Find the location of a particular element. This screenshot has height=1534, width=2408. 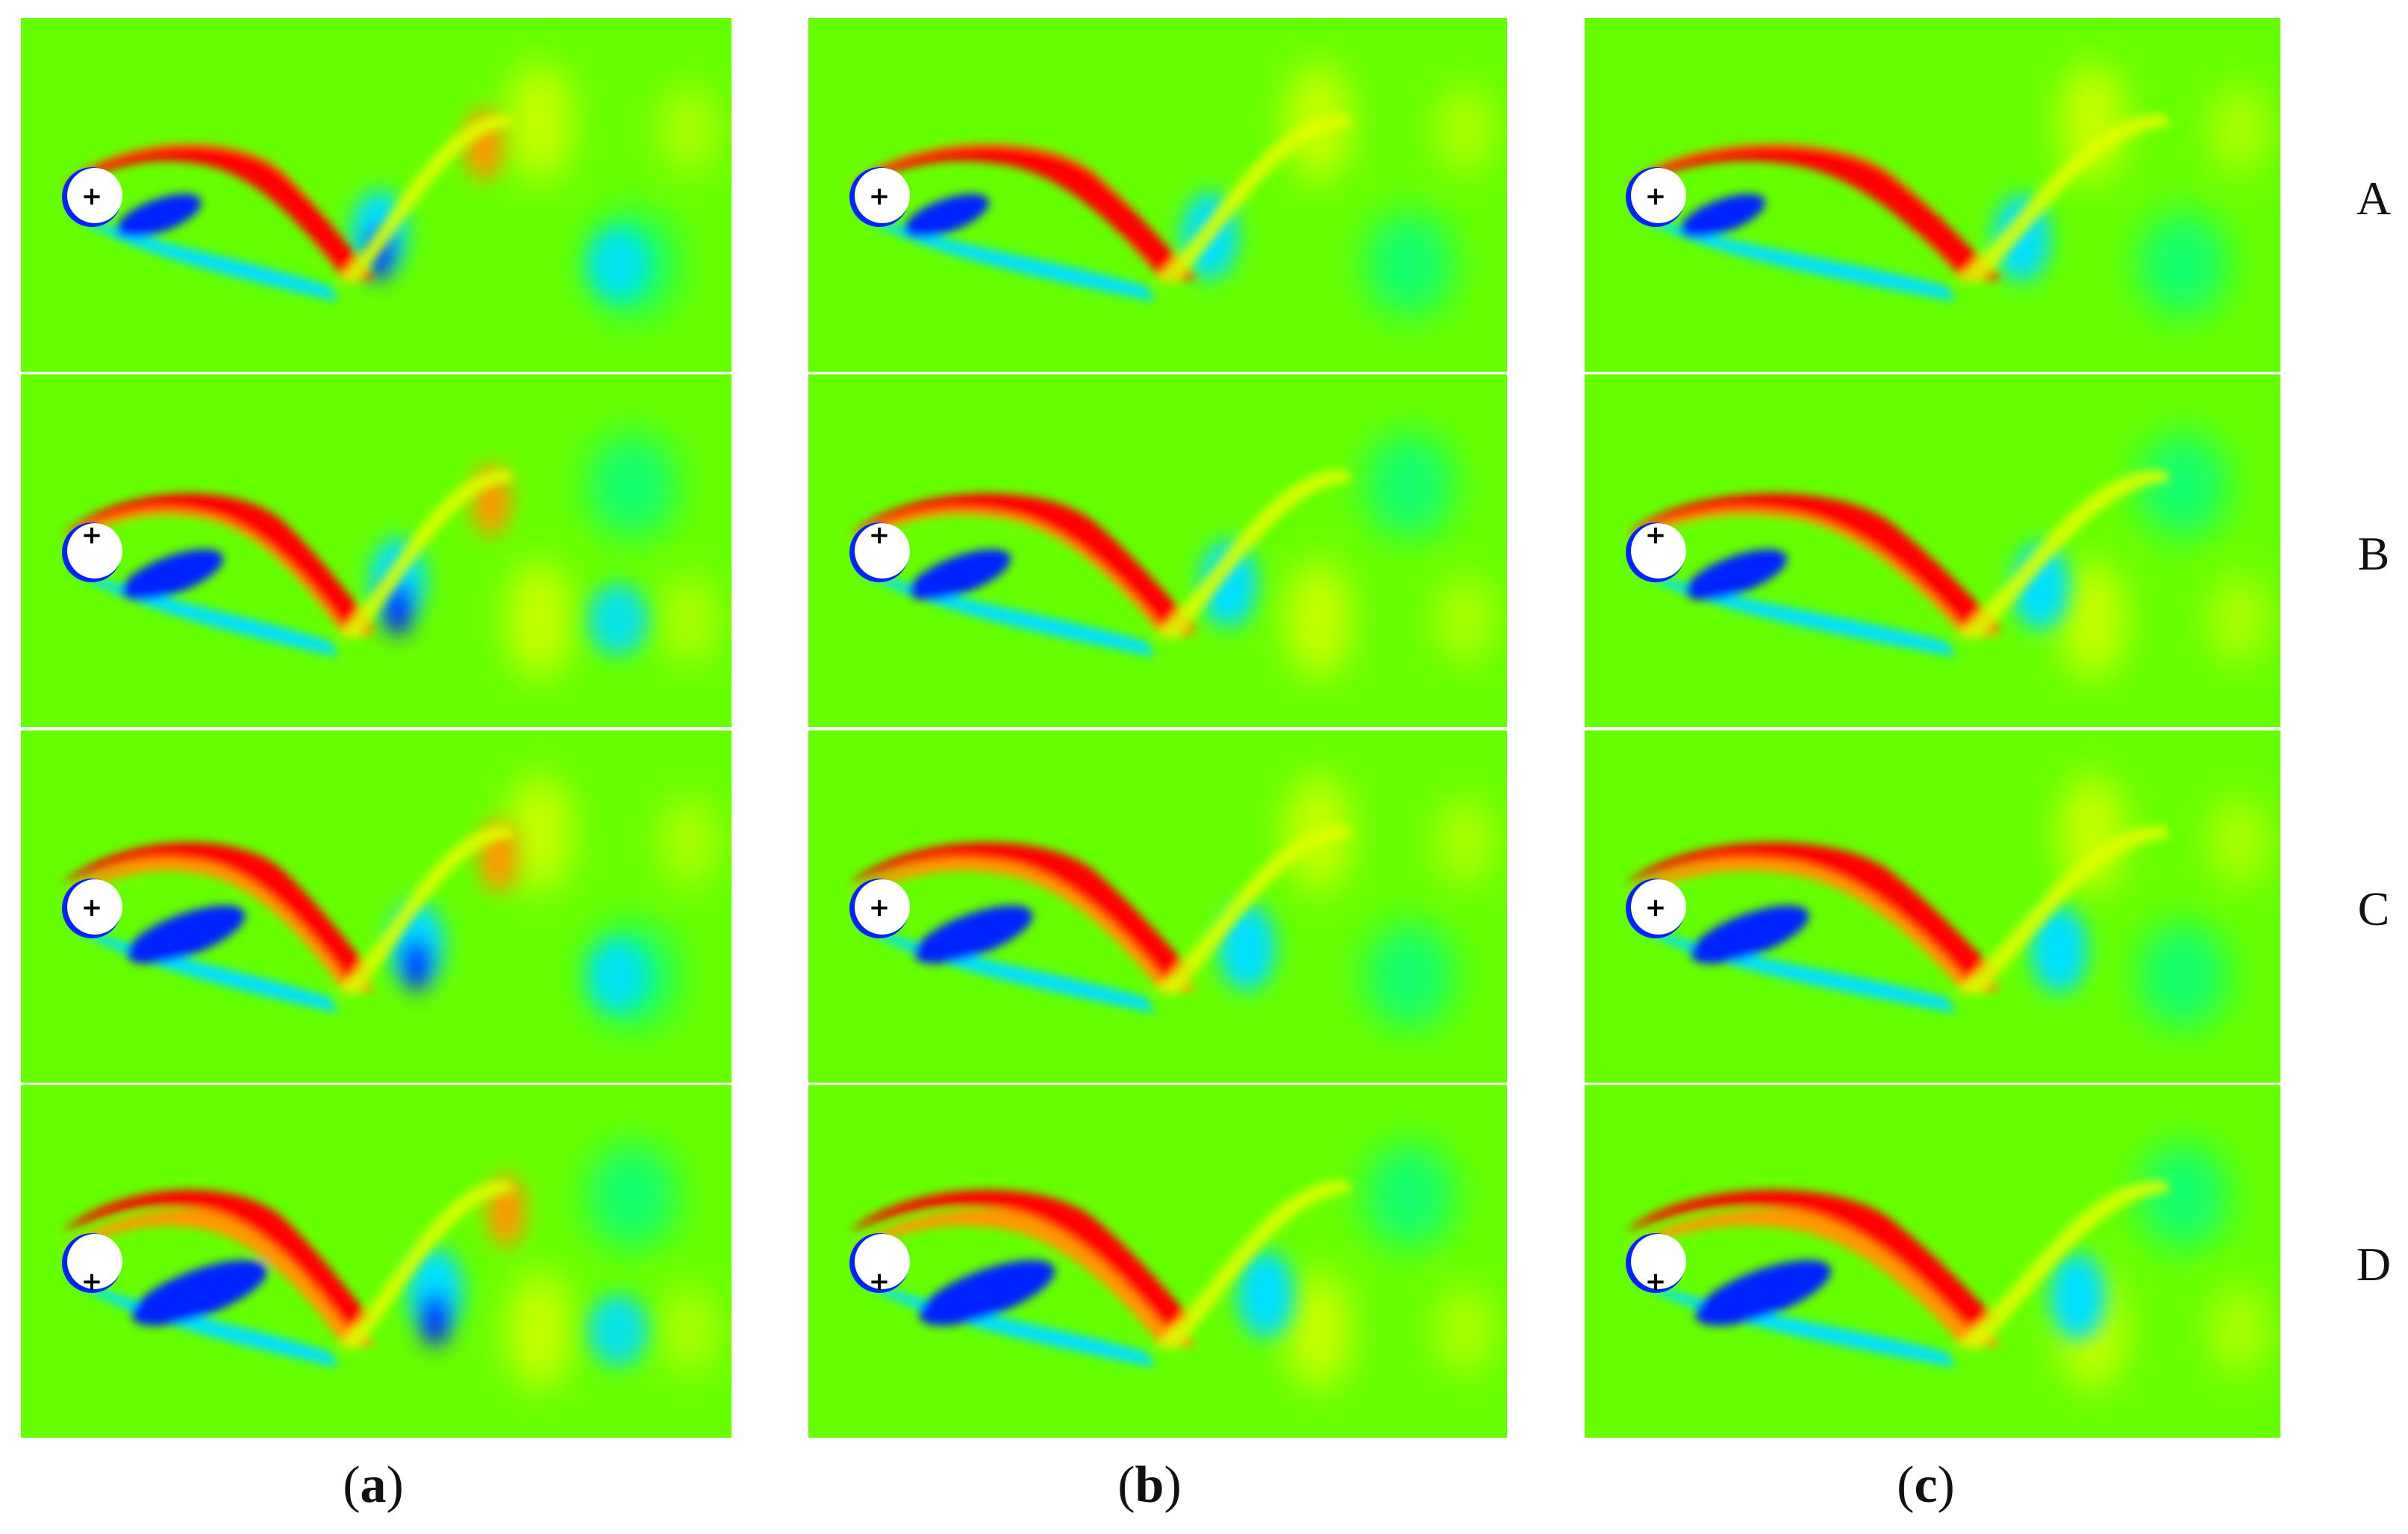

contour-panel-c-A: + is located at coordinates (1932, 195).